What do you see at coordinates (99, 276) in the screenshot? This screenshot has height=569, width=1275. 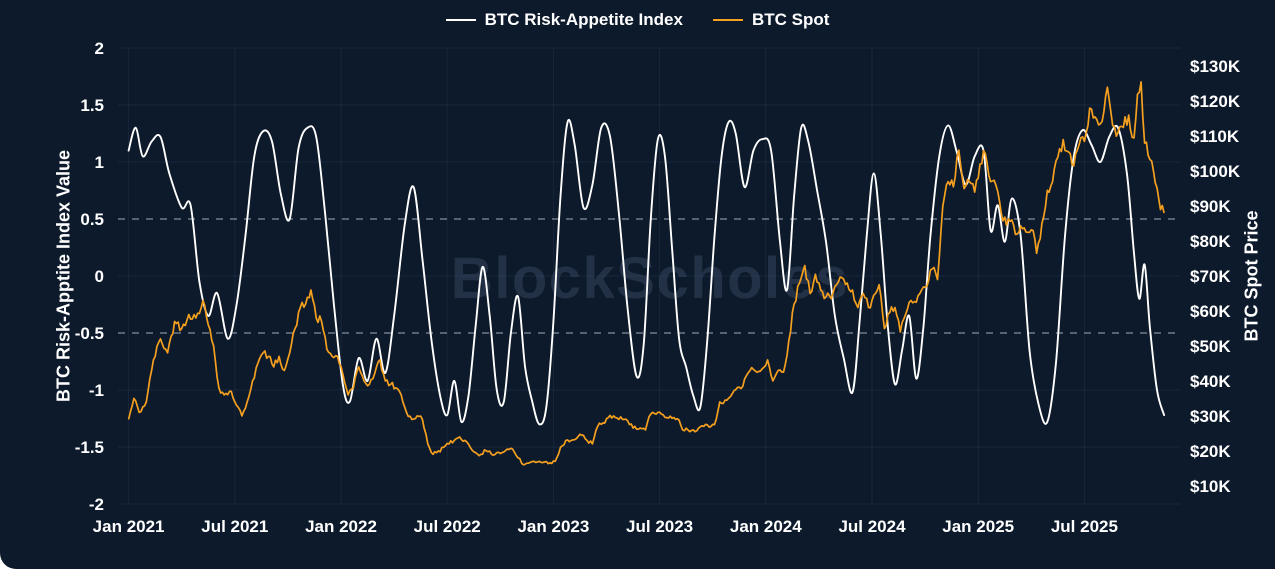 I see `left-y-tick-label: 0` at bounding box center [99, 276].